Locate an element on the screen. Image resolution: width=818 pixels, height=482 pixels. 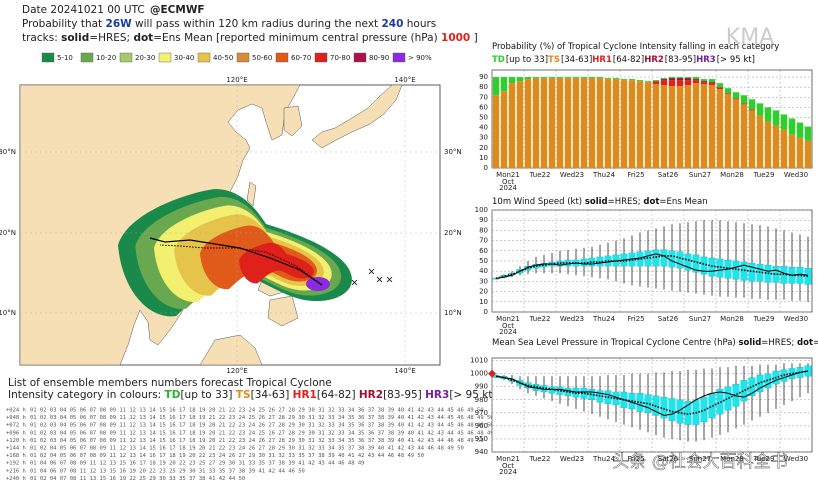
y-tick-label: 40 is located at coordinates (483, 271).